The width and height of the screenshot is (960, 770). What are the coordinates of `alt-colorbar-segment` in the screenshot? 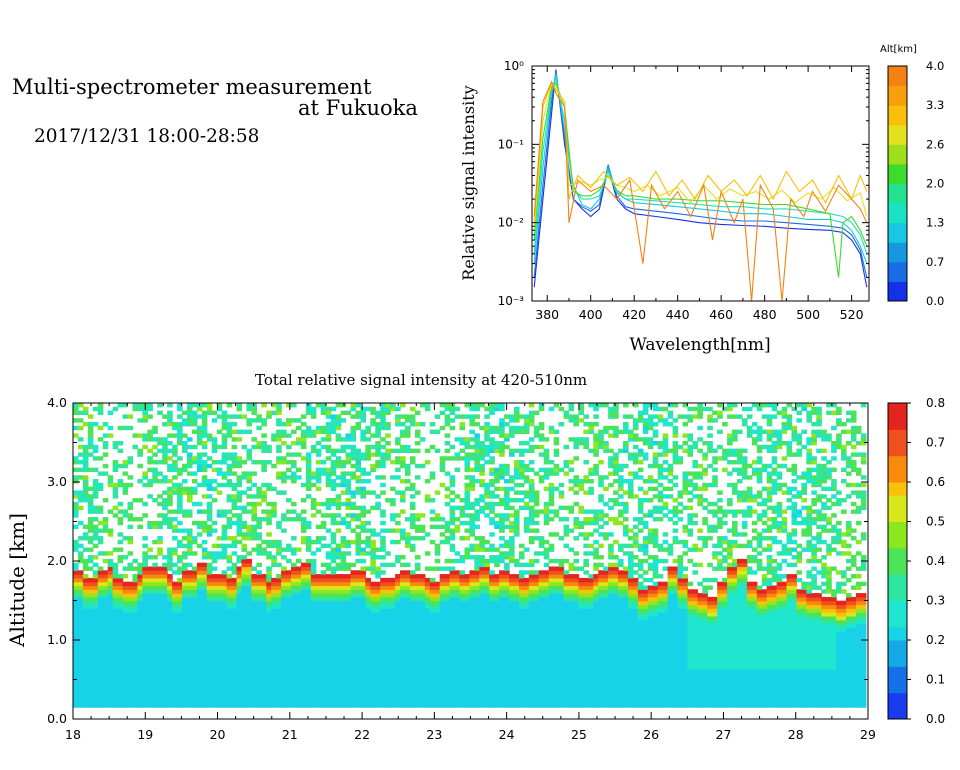 It's located at (897, 291).